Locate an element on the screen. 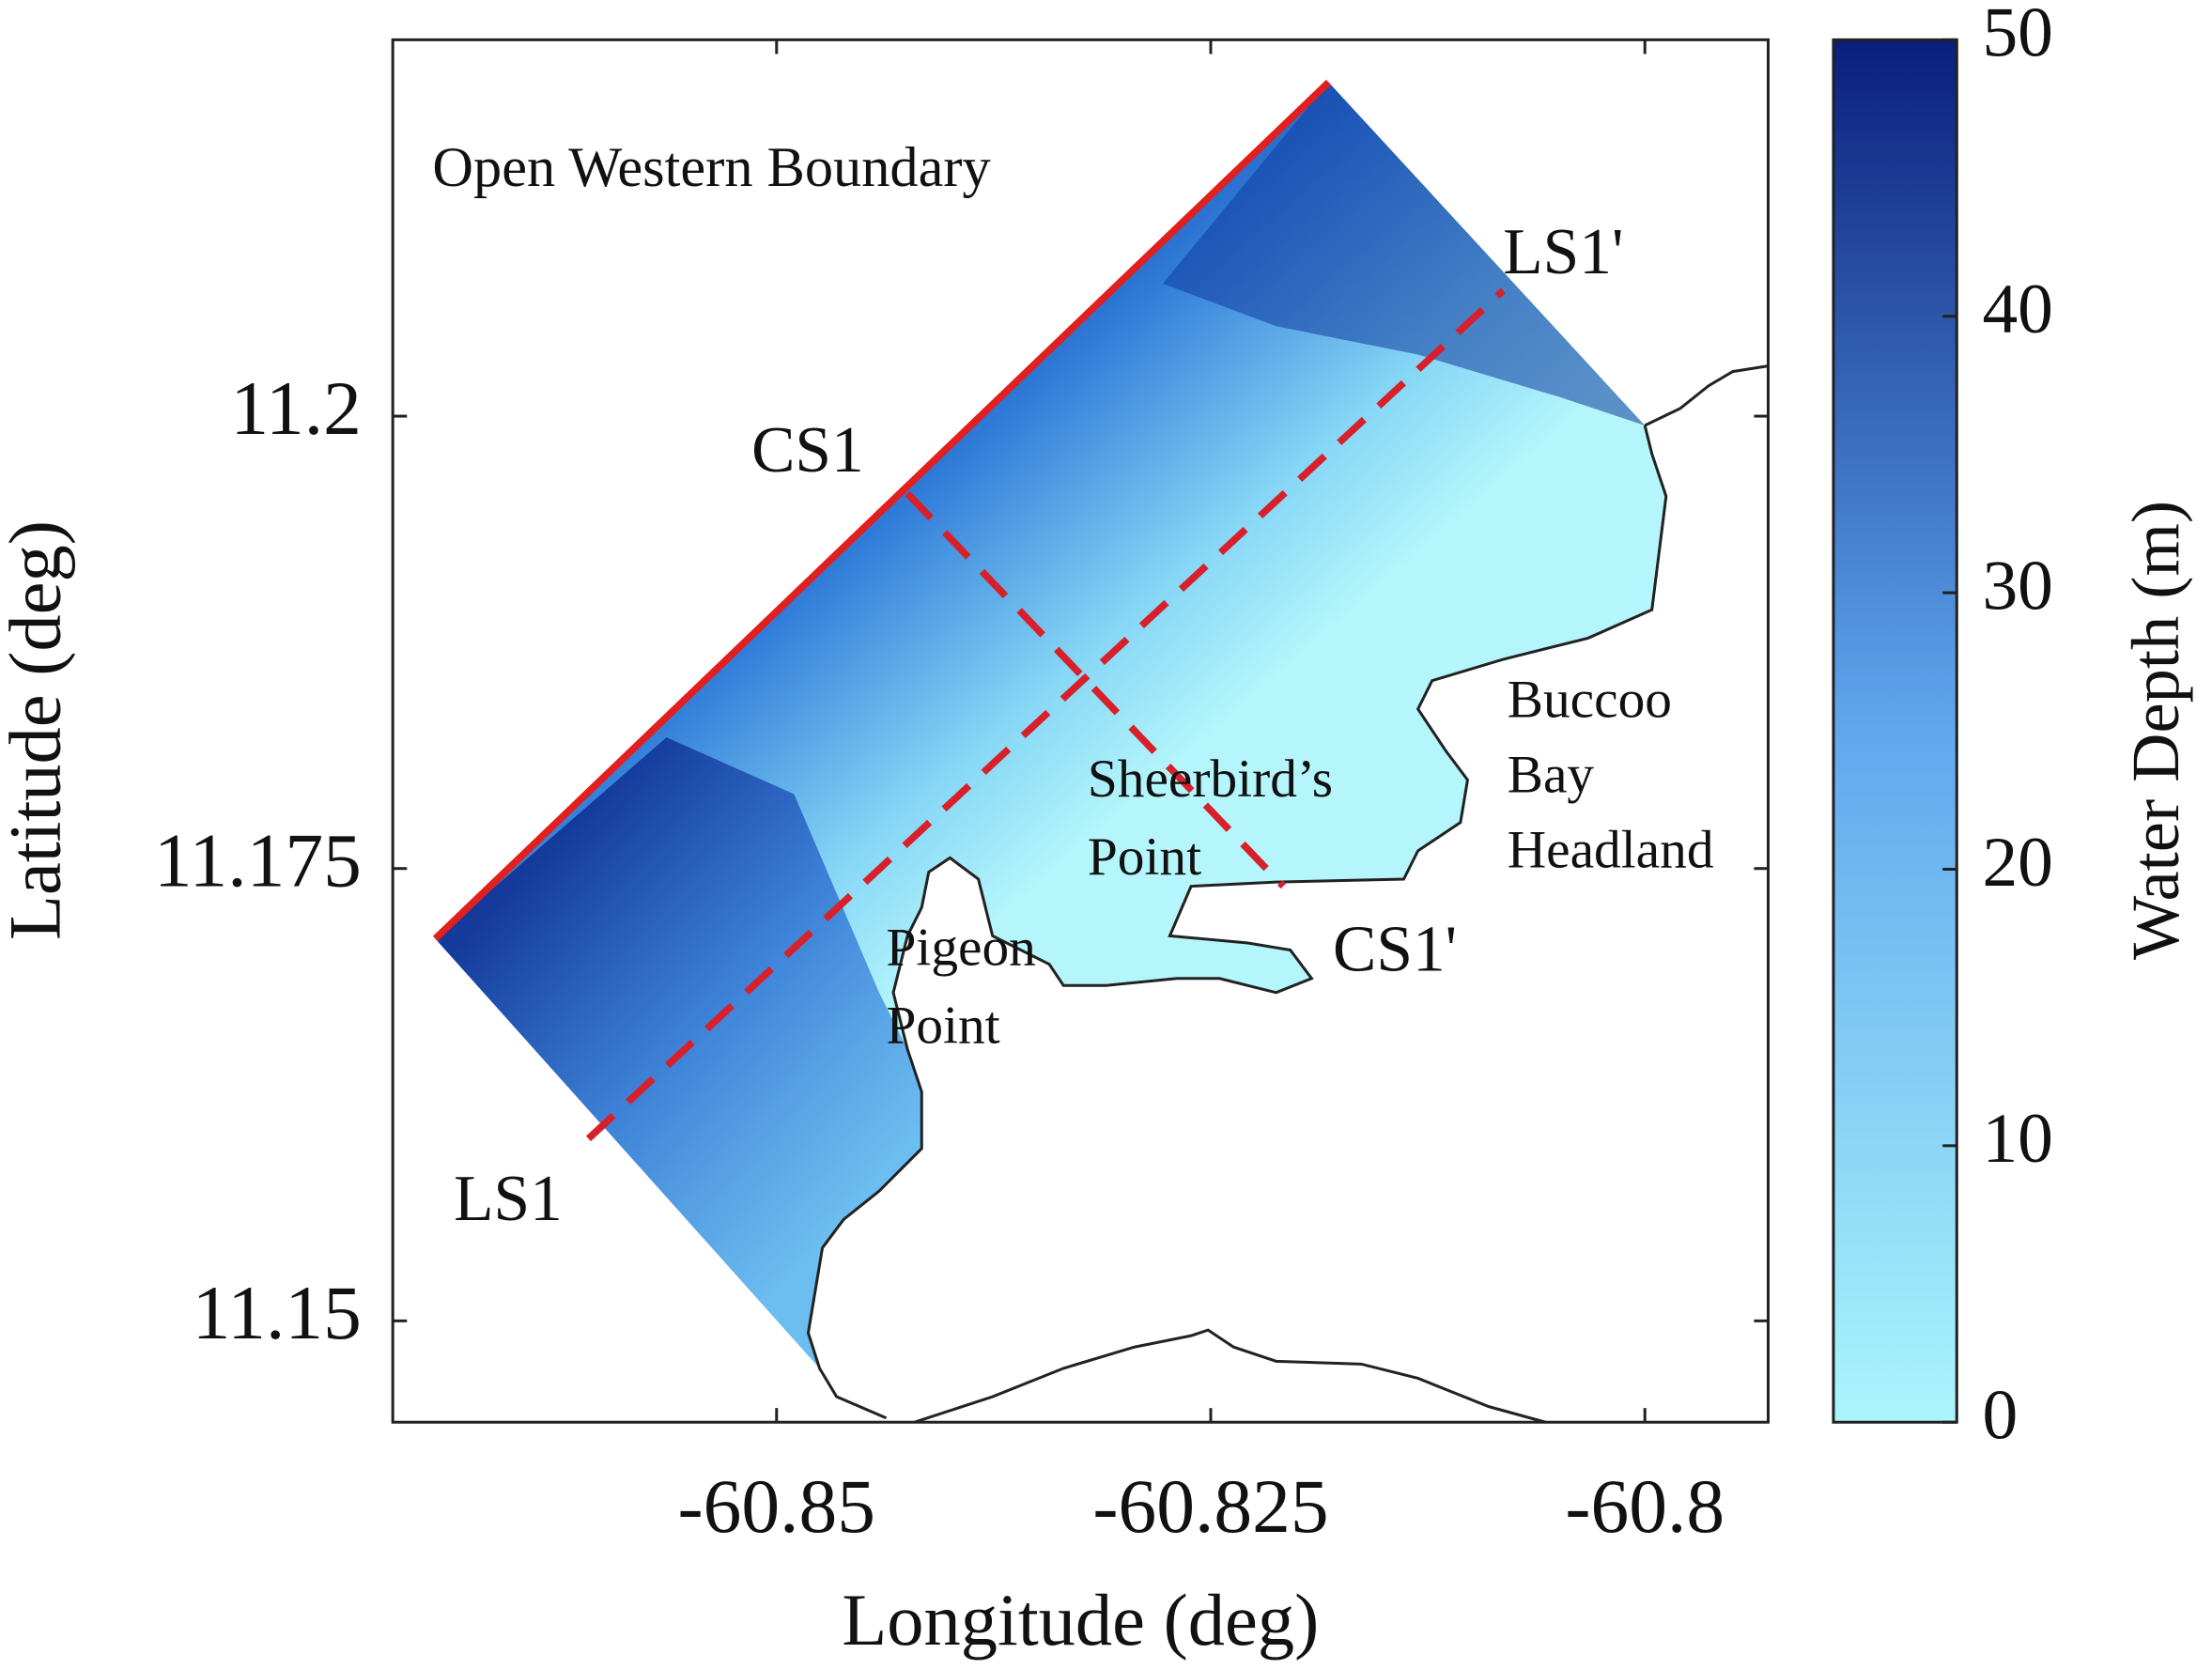  annotation: Buccoo is located at coordinates (1590, 700).